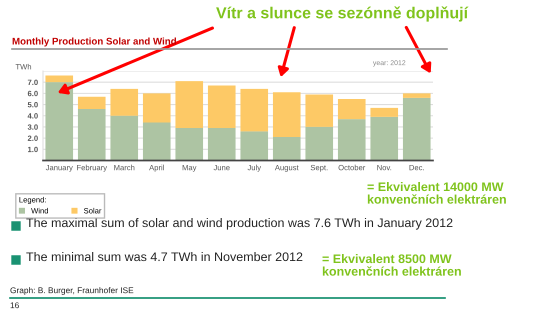 Image resolution: width=550 pixels, height=326 pixels. Describe the element at coordinates (391, 265) in the screenshot. I see `text: = Ekvivalent 8500 MW konvenčních elektráren` at that location.